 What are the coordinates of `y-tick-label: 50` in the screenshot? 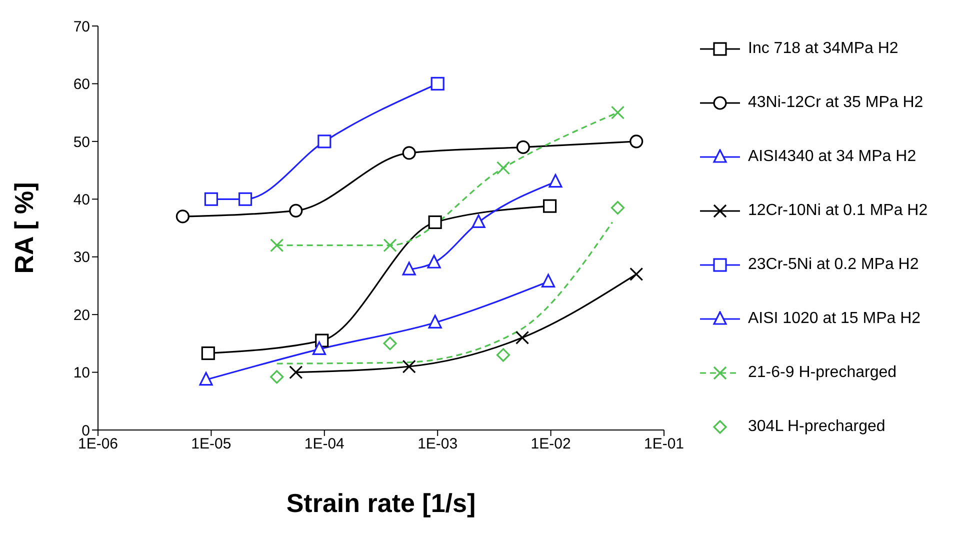 It's located at (81, 142).